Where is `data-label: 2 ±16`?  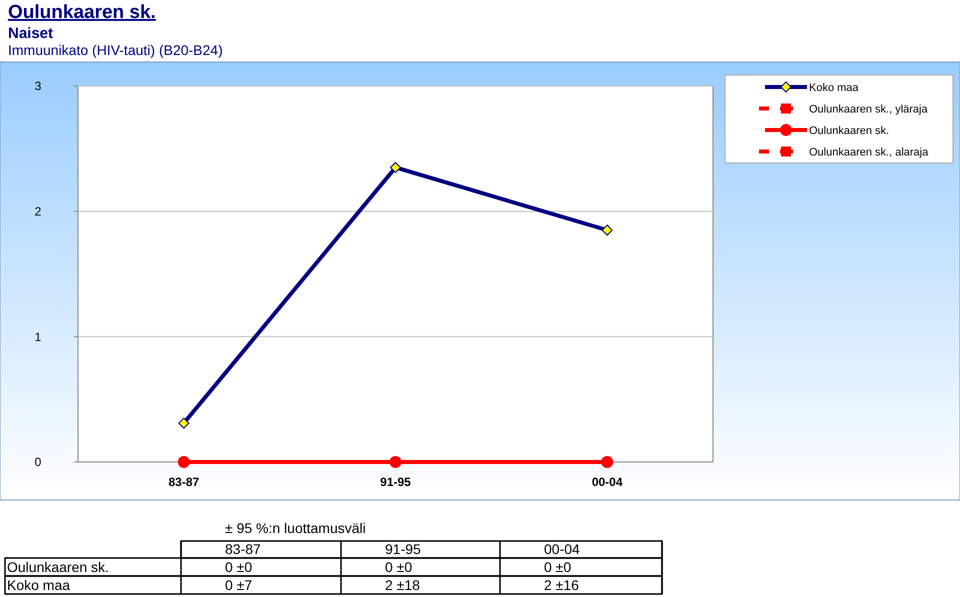
data-label: 2 ±16 is located at coordinates (562, 585).